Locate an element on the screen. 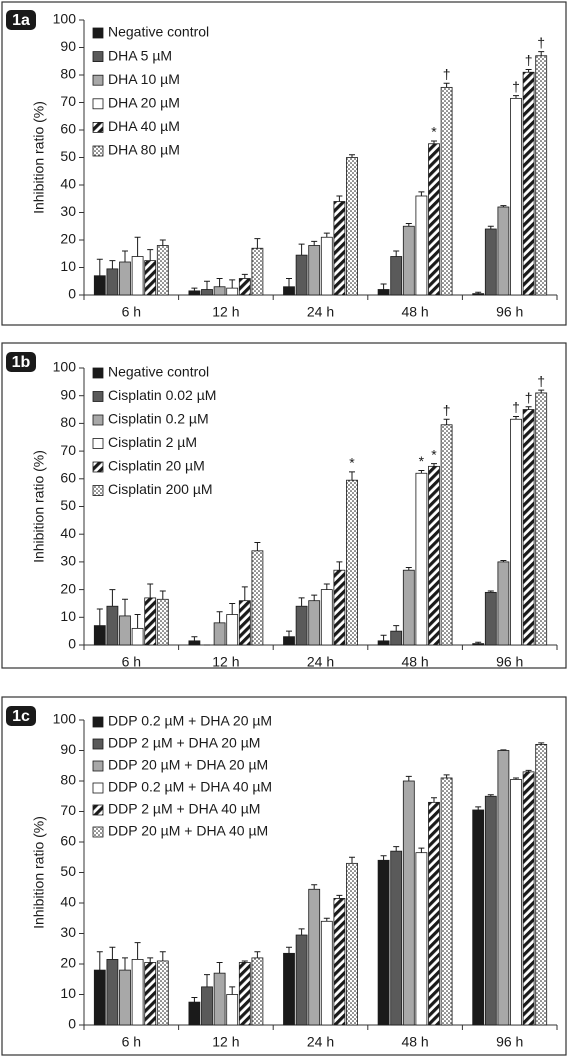 The width and height of the screenshot is (568, 1057). legend-label: DHA 10 µM is located at coordinates (144, 79).